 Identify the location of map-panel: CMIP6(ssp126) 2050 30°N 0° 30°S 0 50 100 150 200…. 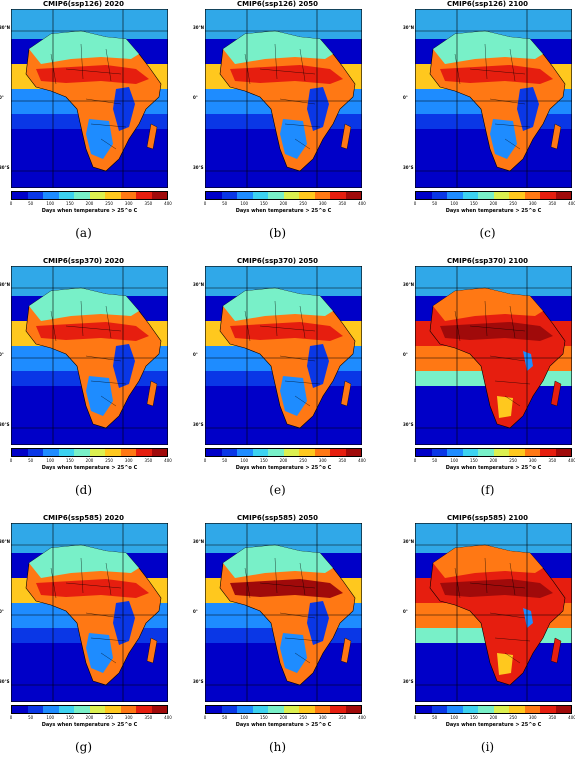
(279, 120).